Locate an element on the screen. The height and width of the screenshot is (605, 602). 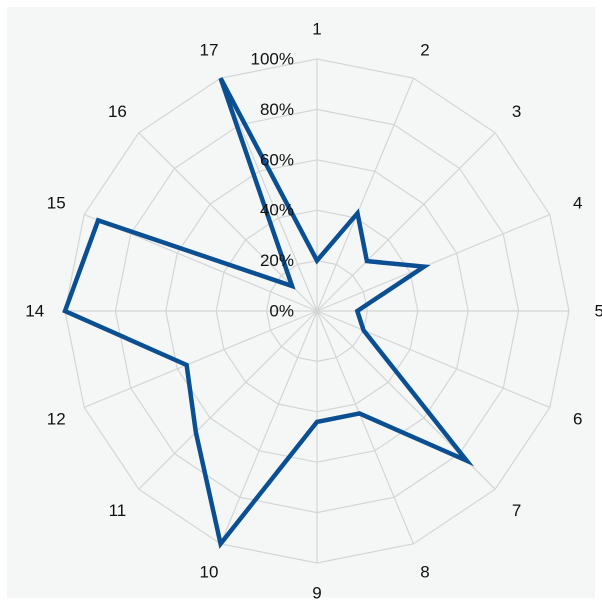
radial-tick-label: 100% is located at coordinates (272, 59).